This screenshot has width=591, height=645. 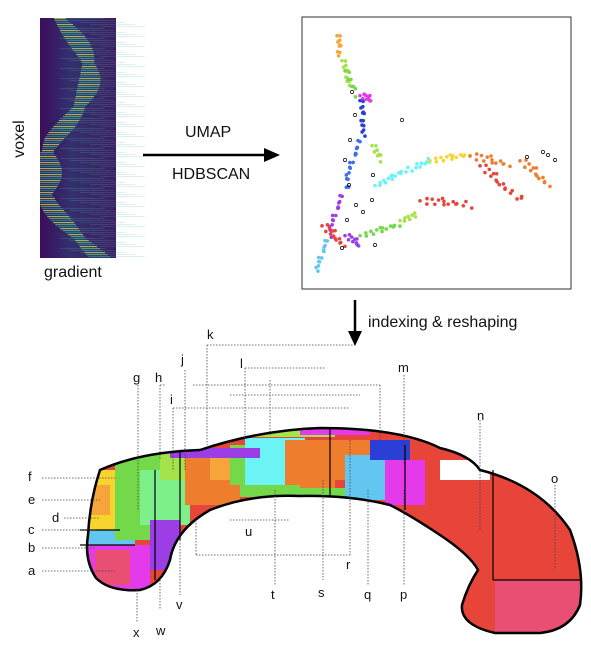 What do you see at coordinates (368, 594) in the screenshot?
I see `region-label-q: q` at bounding box center [368, 594].